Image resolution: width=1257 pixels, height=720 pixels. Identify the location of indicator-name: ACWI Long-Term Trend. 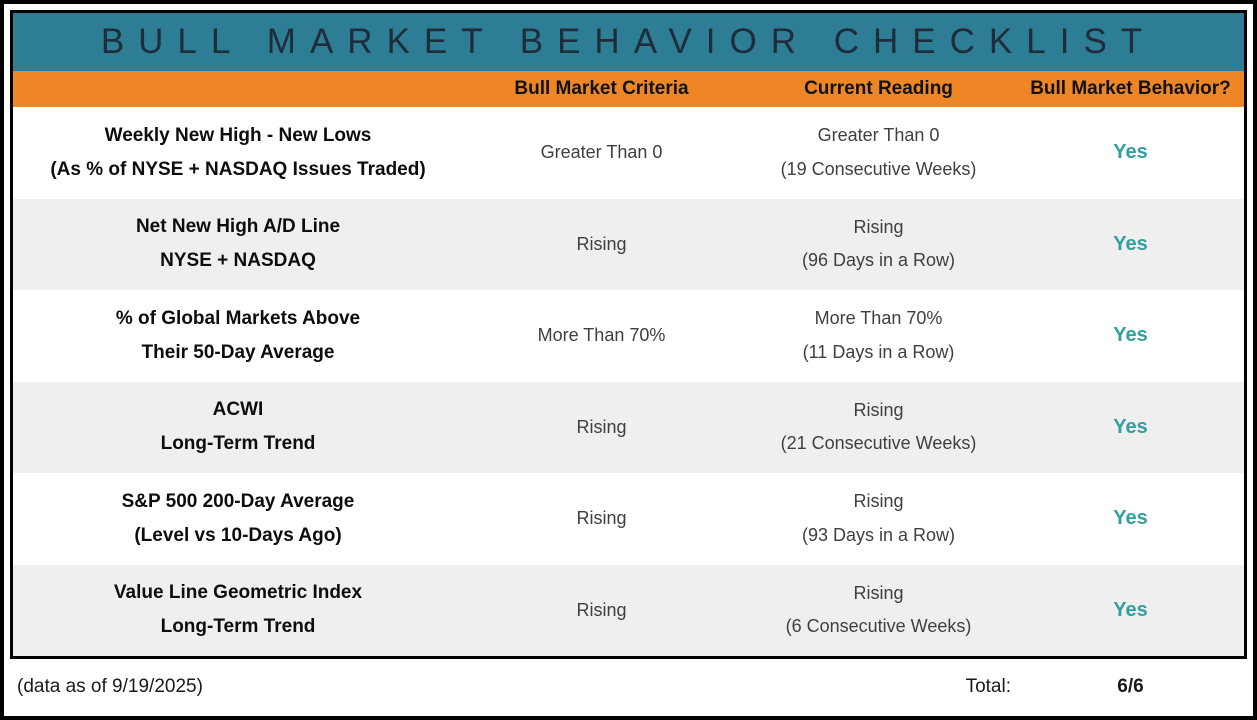
(238, 427).